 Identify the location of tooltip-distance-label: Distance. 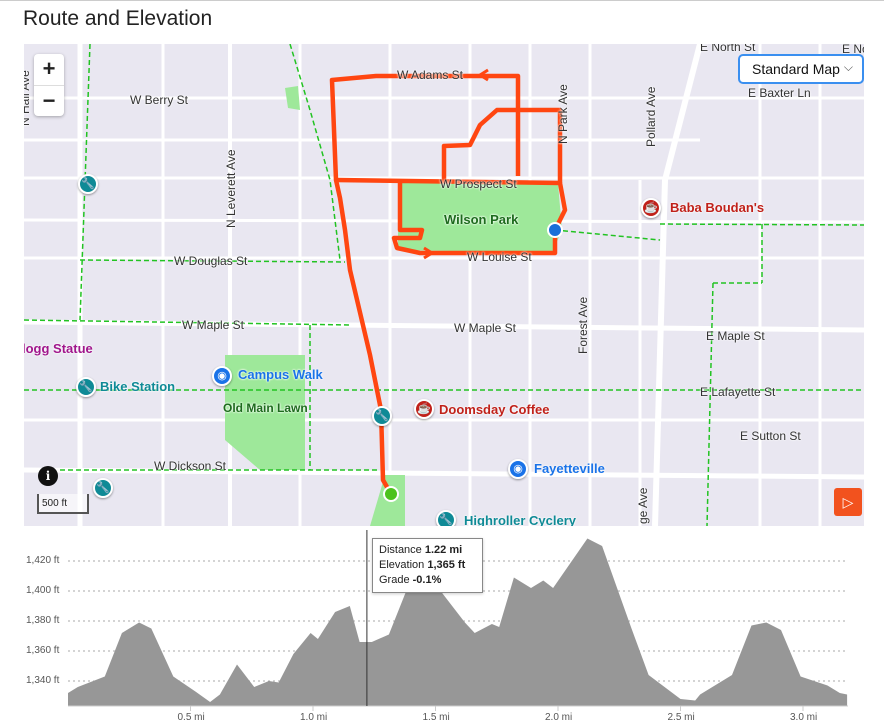
(400, 550).